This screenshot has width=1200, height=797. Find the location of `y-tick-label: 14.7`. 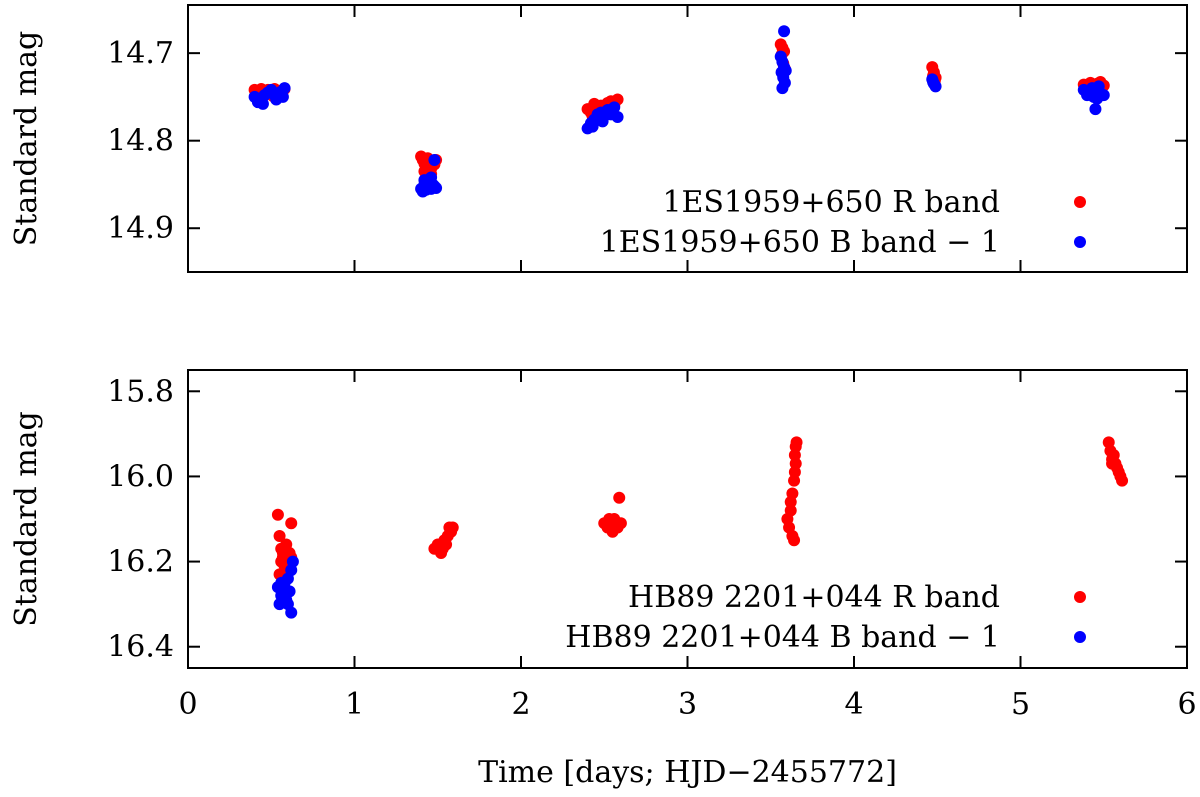

y-tick-label: 14.7 is located at coordinates (140, 53).